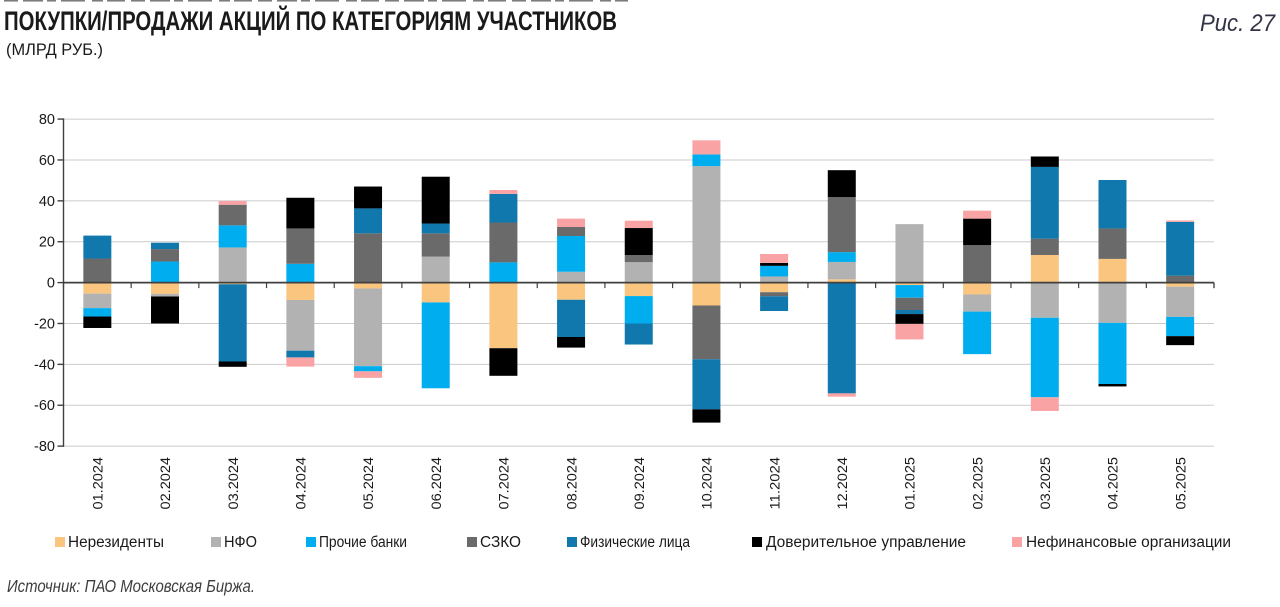 The width and height of the screenshot is (1280, 607). Describe the element at coordinates (54, 50) in the screenshot. I see `svg-text: (МЛРД РУБ.)` at that location.